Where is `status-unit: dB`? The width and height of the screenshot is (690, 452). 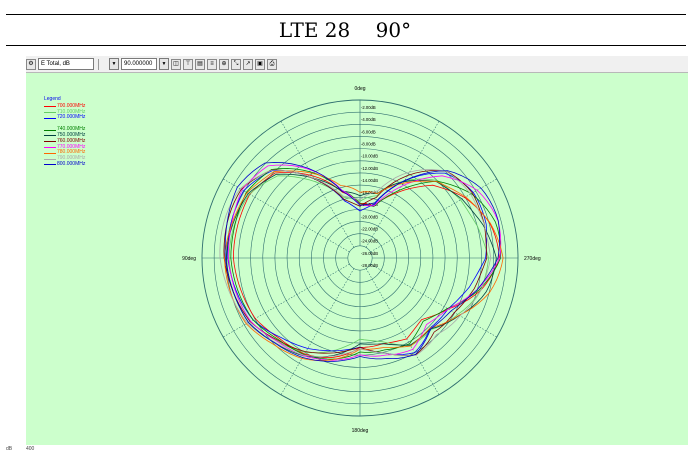 status-unit: dB is located at coordinates (9, 449).